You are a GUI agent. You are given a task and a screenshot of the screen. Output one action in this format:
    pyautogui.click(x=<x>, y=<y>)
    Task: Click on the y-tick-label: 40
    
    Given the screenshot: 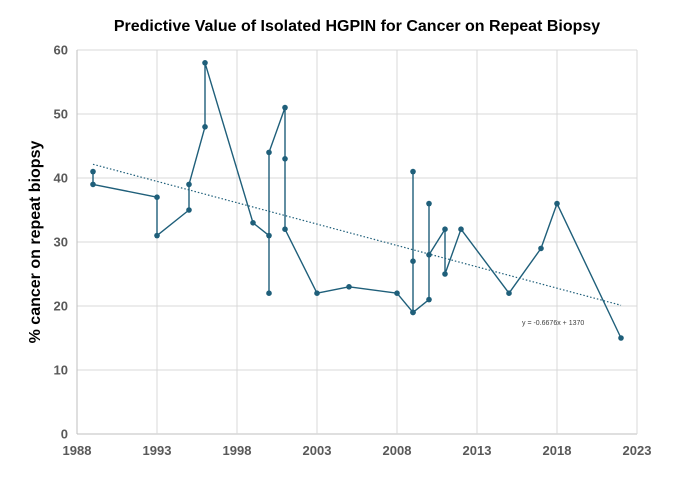 What is the action you would take?
    pyautogui.click(x=61, y=178)
    